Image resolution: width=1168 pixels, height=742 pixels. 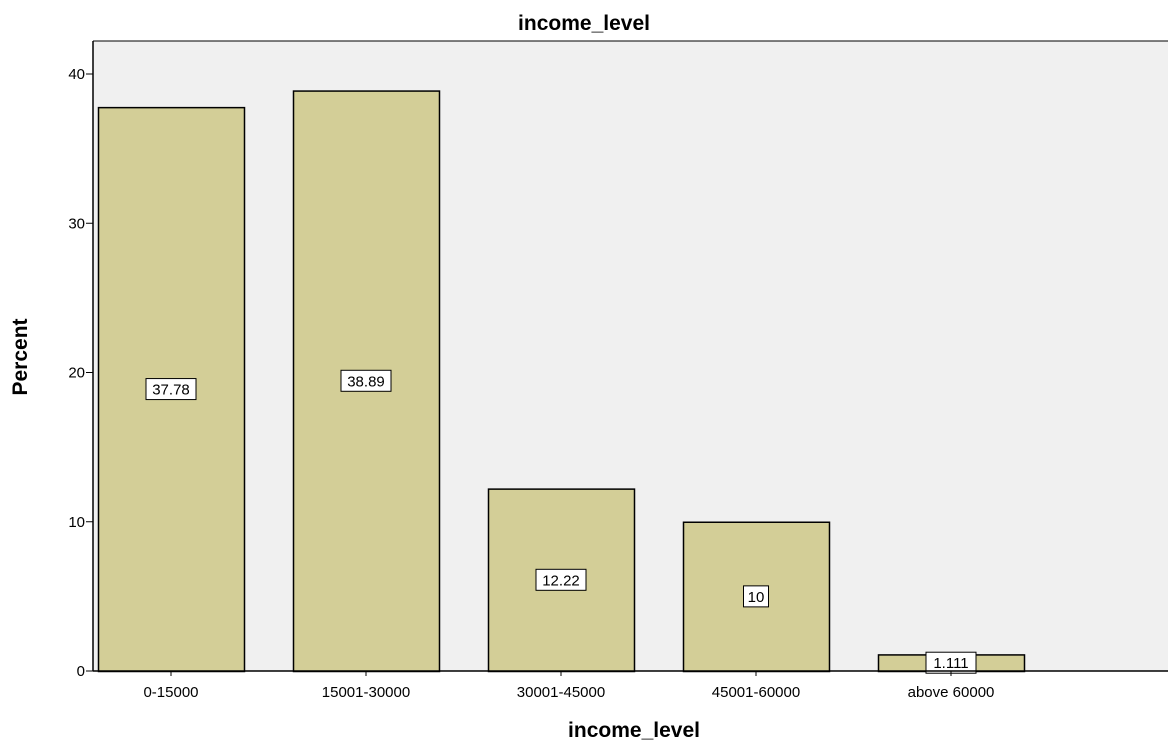 I want to click on data-label-3: 10, so click(x=756, y=596).